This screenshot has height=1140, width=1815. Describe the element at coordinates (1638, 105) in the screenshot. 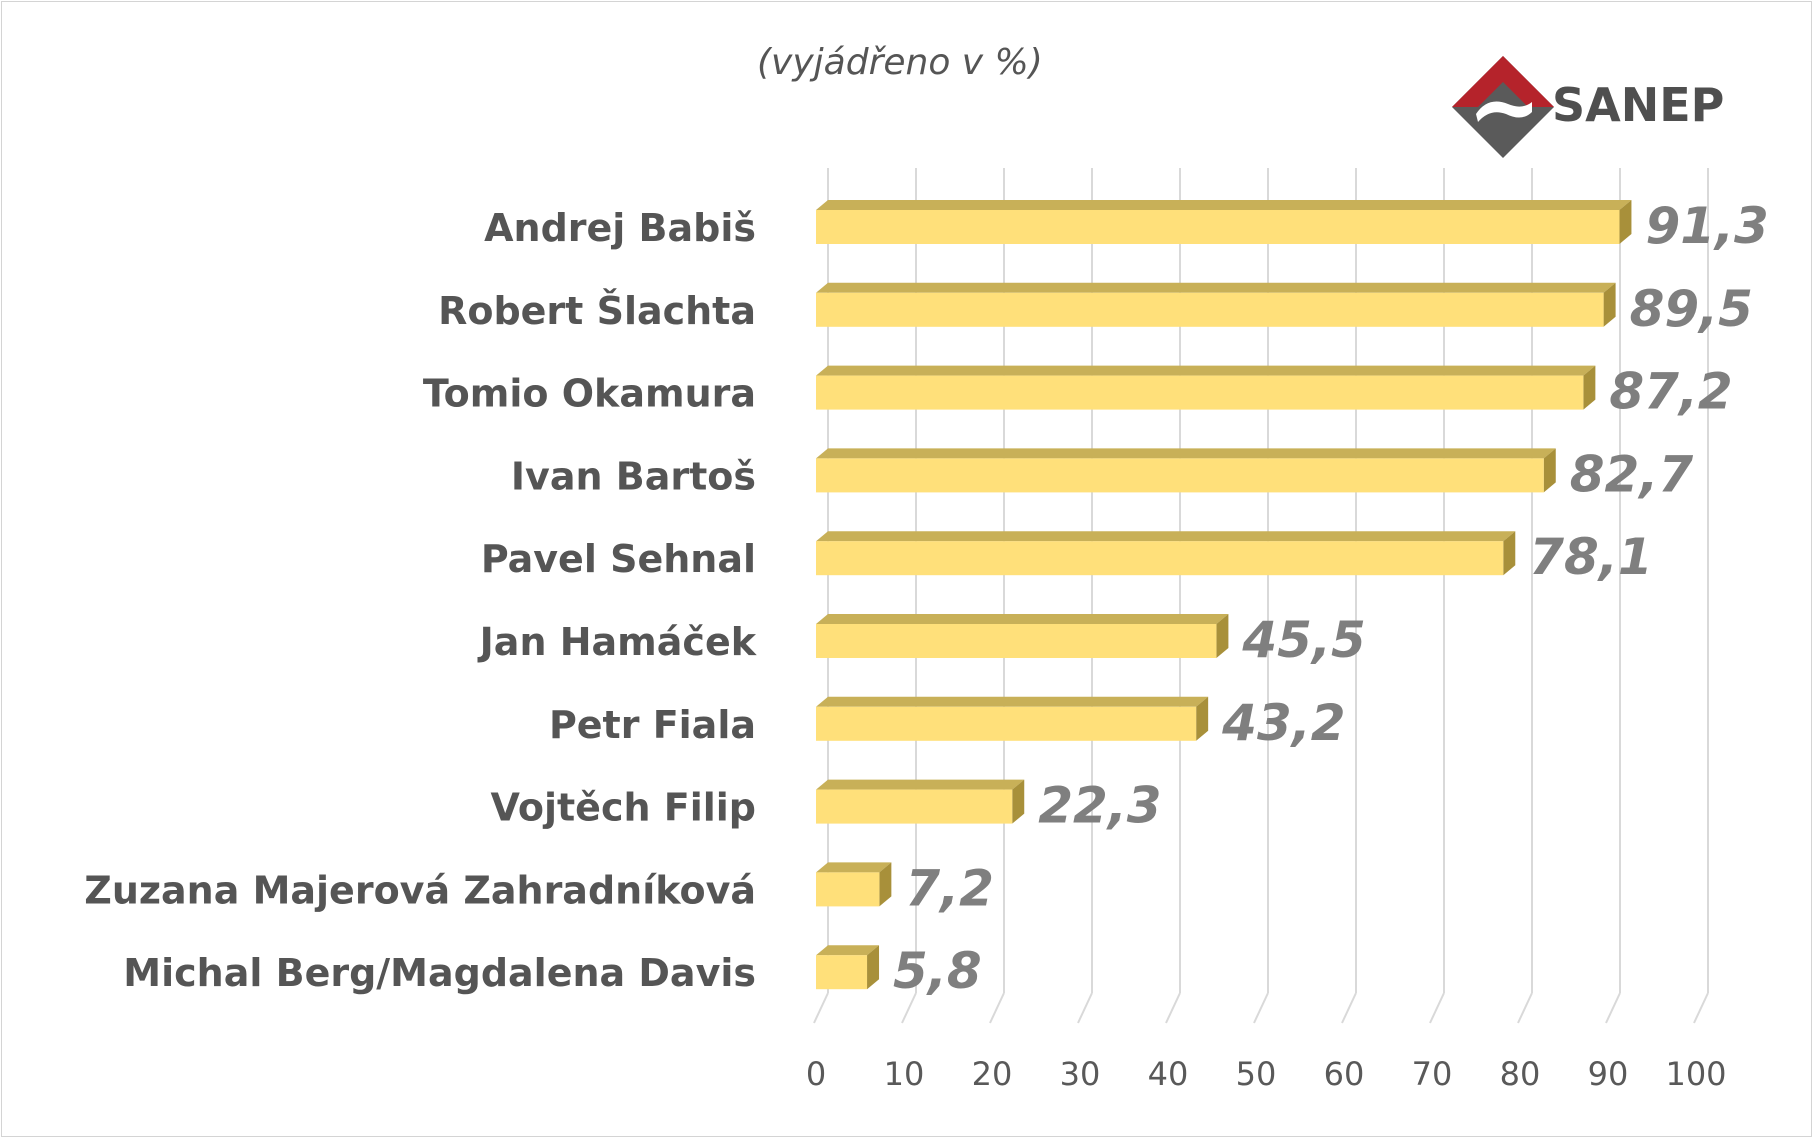

I see `sanep-logo-text: SANEP` at that location.